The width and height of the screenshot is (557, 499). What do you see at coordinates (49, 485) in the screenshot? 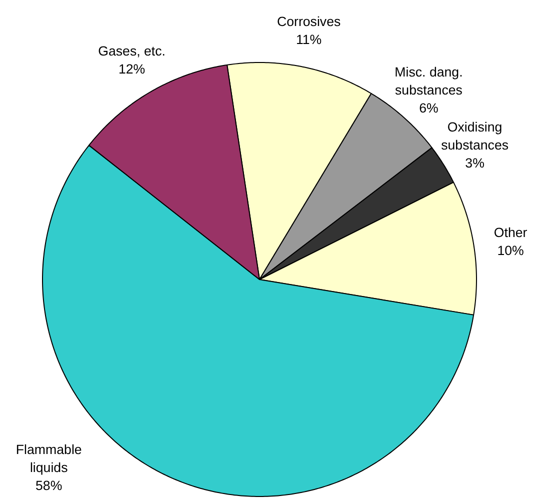
I see `data-label: 58%` at bounding box center [49, 485].